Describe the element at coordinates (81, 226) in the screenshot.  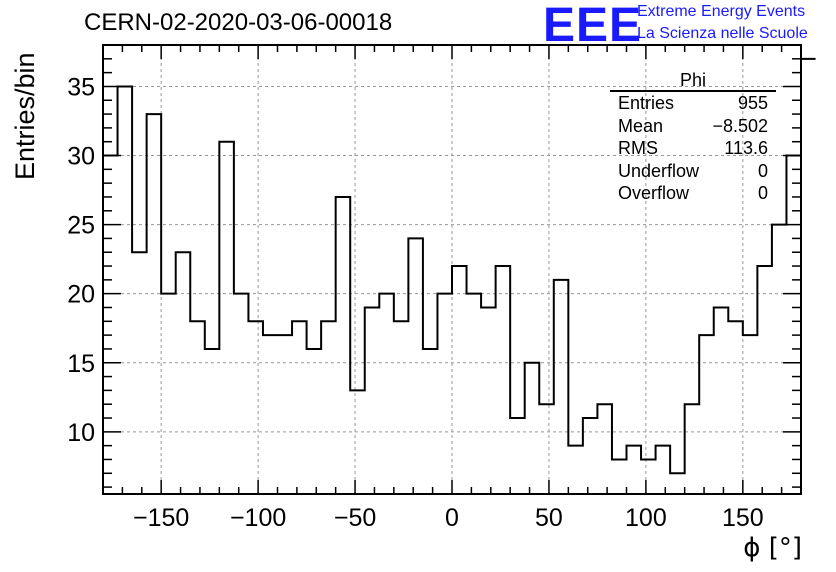
I see `y-tick-label: 25` at that location.